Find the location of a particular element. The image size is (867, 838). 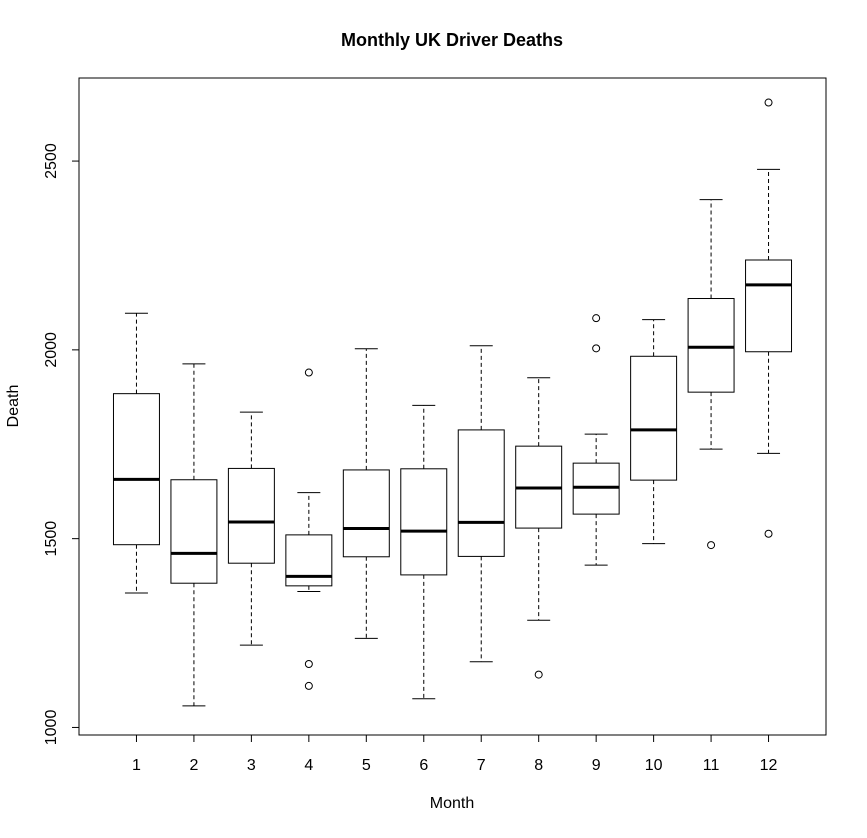

y-axis-label: Death is located at coordinates (13, 406).